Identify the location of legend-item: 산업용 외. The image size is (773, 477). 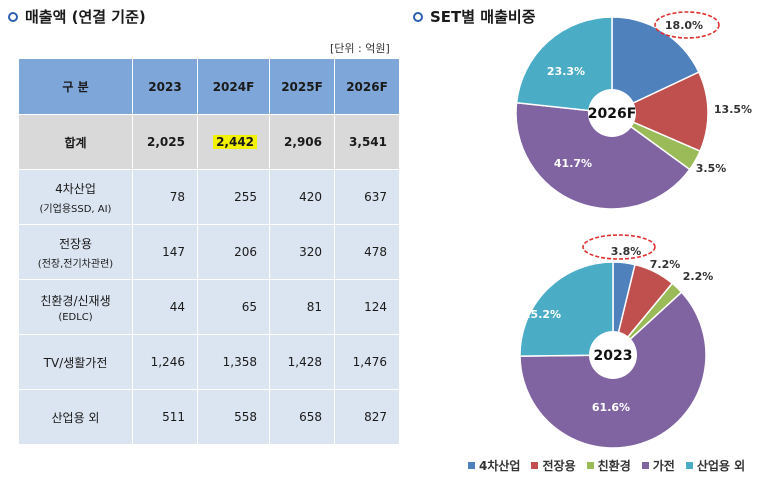
(715, 465).